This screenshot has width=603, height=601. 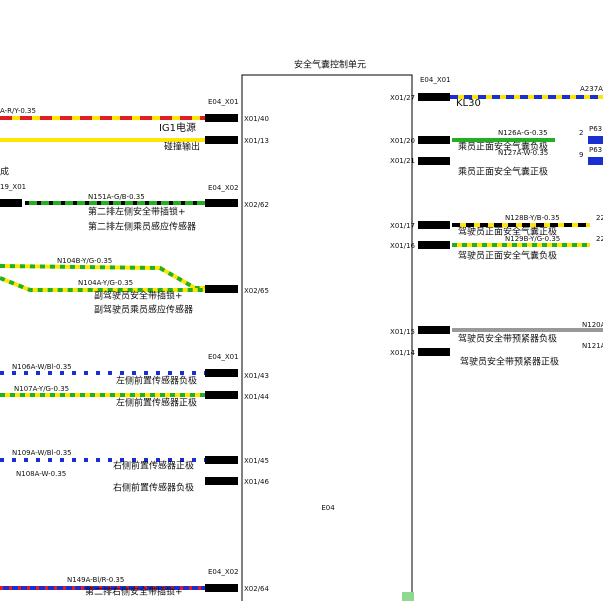 I want to click on signal: 乘员正面安全气囊负极, so click(x=503, y=147).